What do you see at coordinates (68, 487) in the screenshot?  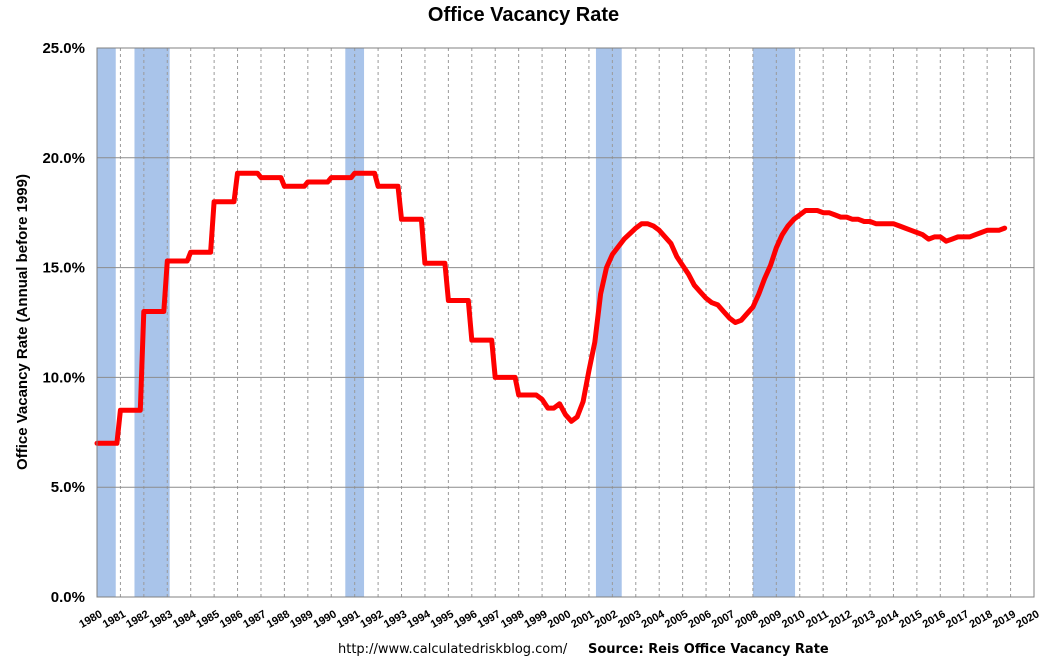 I see `y-tick-label: 5.0%` at bounding box center [68, 487].